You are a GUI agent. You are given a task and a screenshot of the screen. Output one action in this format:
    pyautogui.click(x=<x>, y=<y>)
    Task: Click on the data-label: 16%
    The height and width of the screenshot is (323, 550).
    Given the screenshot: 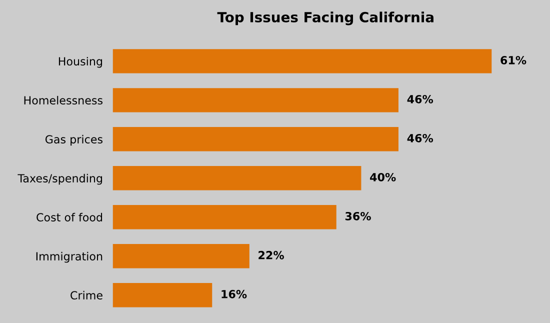 What is the action you would take?
    pyautogui.click(x=234, y=294)
    